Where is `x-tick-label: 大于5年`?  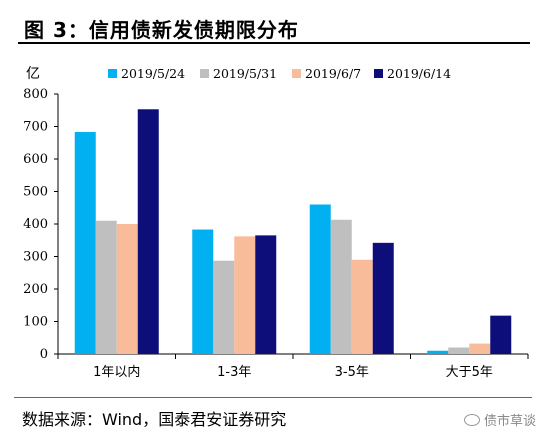 x-tick-label: 大于5年 is located at coordinates (469, 372).